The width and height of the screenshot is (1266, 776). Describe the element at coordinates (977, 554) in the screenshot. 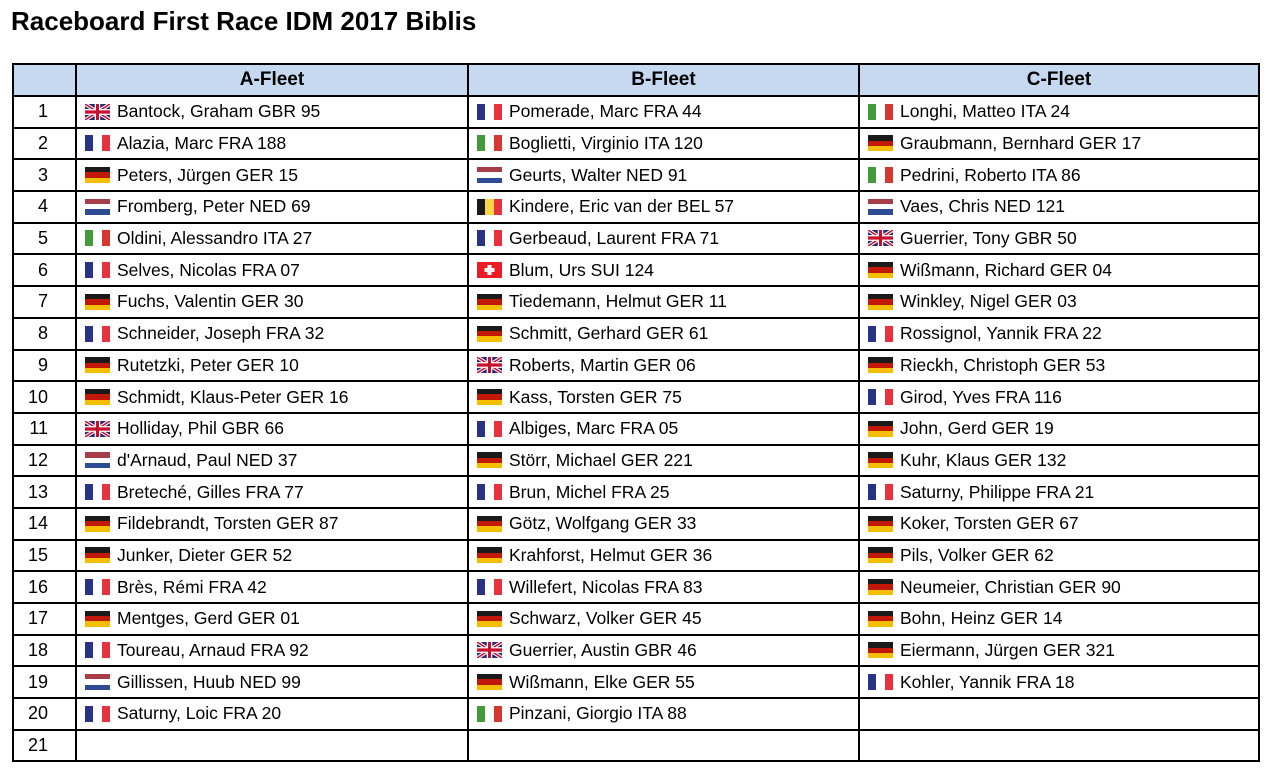

I see `competitor-name: Pils, Volker GER 62` at that location.